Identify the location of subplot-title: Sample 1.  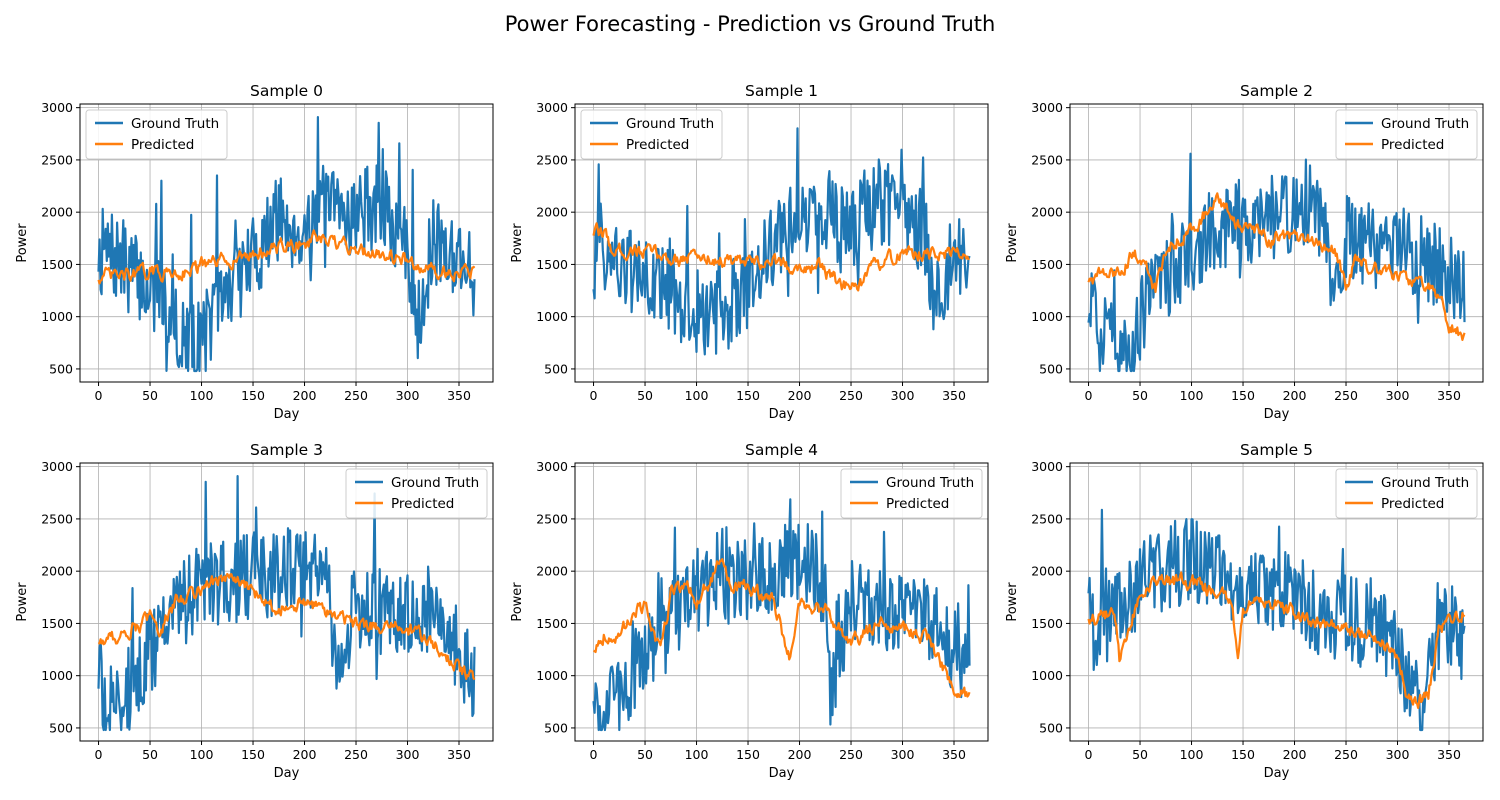
(781, 91).